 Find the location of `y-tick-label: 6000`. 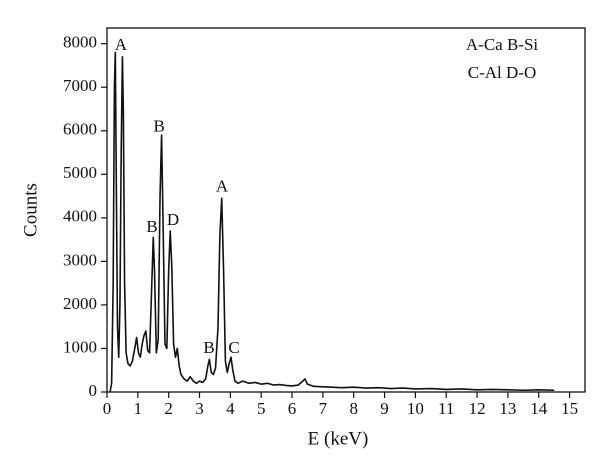

y-tick-label: 6000 is located at coordinates (80, 129).